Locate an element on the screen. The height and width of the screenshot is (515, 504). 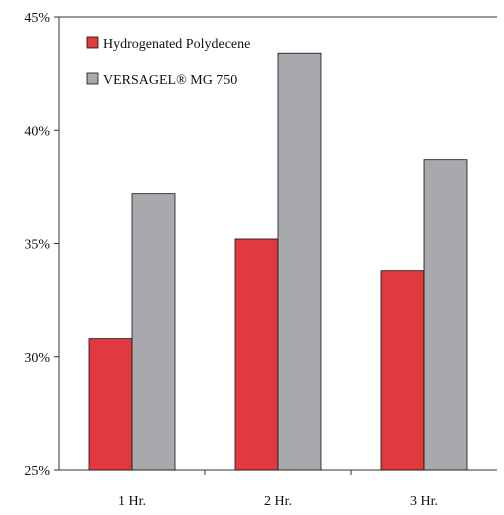
y-tick-label: 45% is located at coordinates (37, 18).